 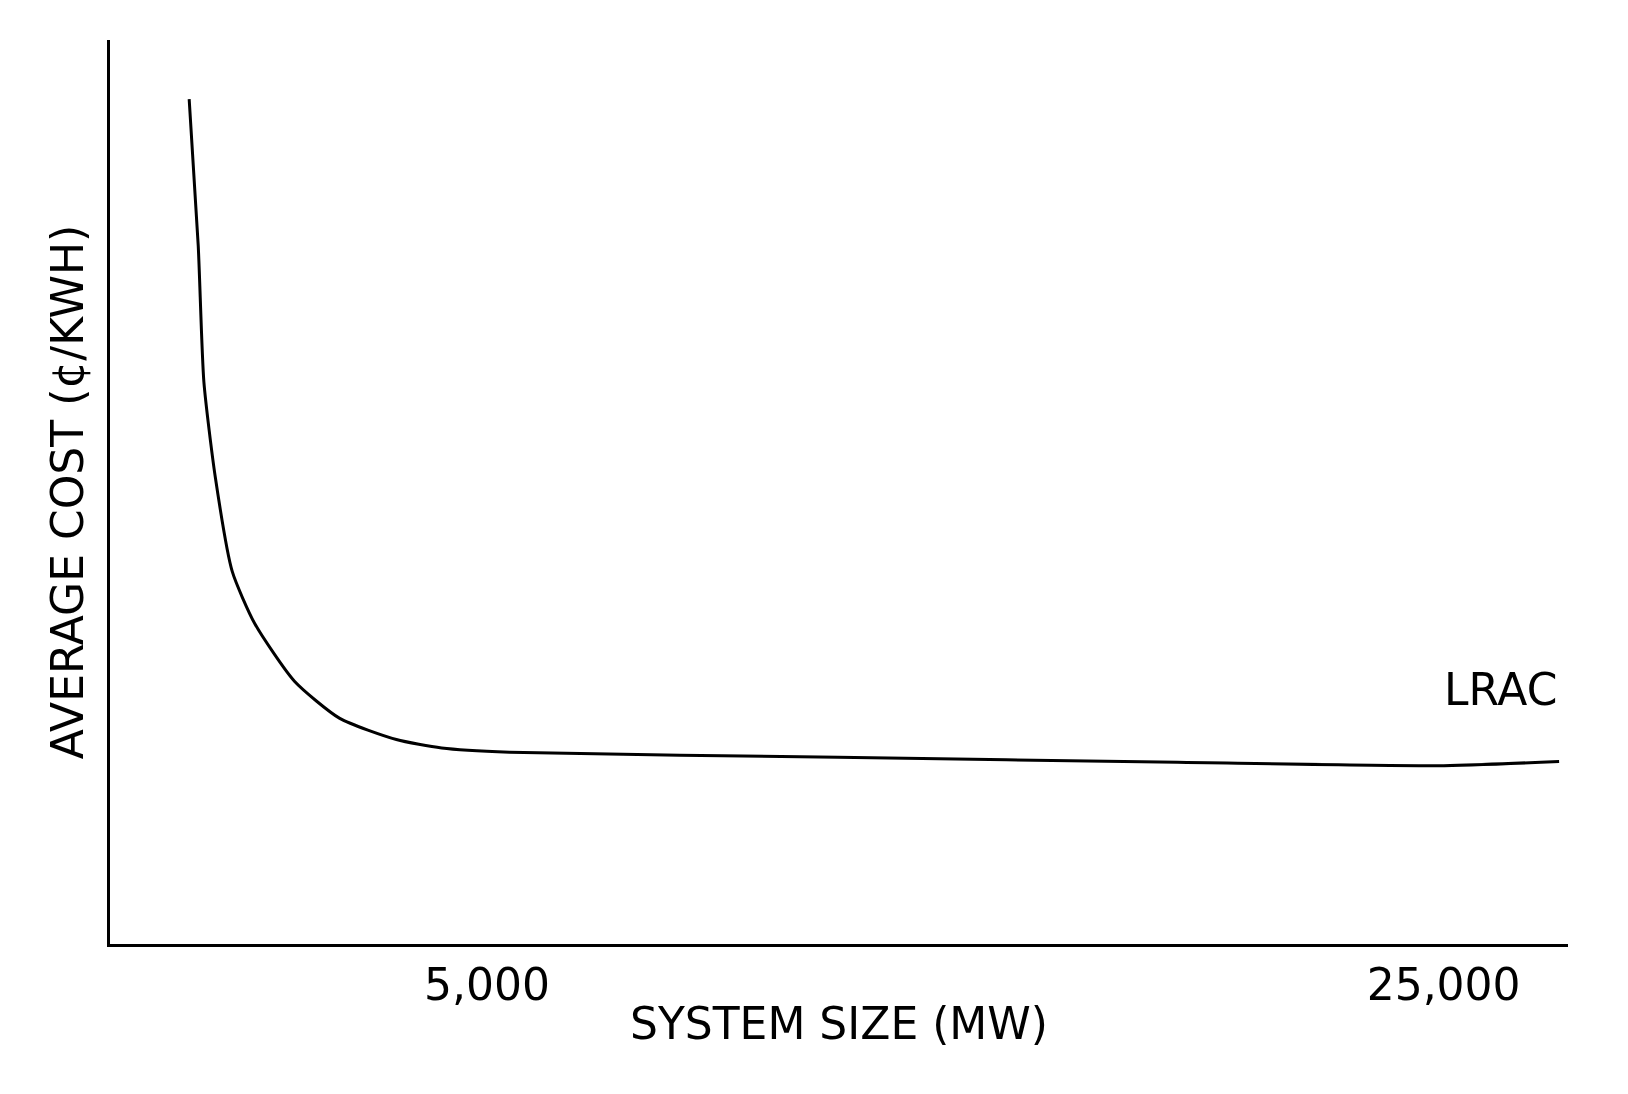 What do you see at coordinates (1443, 984) in the screenshot?
I see `x-tick-label: 25,000` at bounding box center [1443, 984].